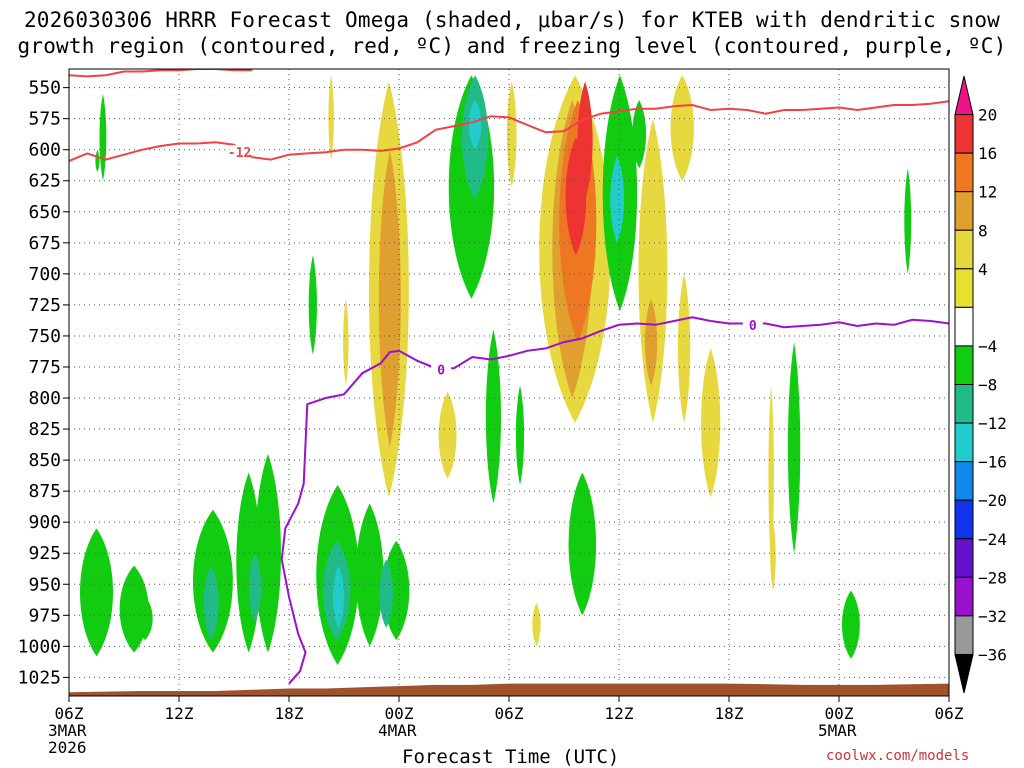 This screenshot has height=768, width=1024. I want to click on y-tick-label: 700, so click(44, 274).